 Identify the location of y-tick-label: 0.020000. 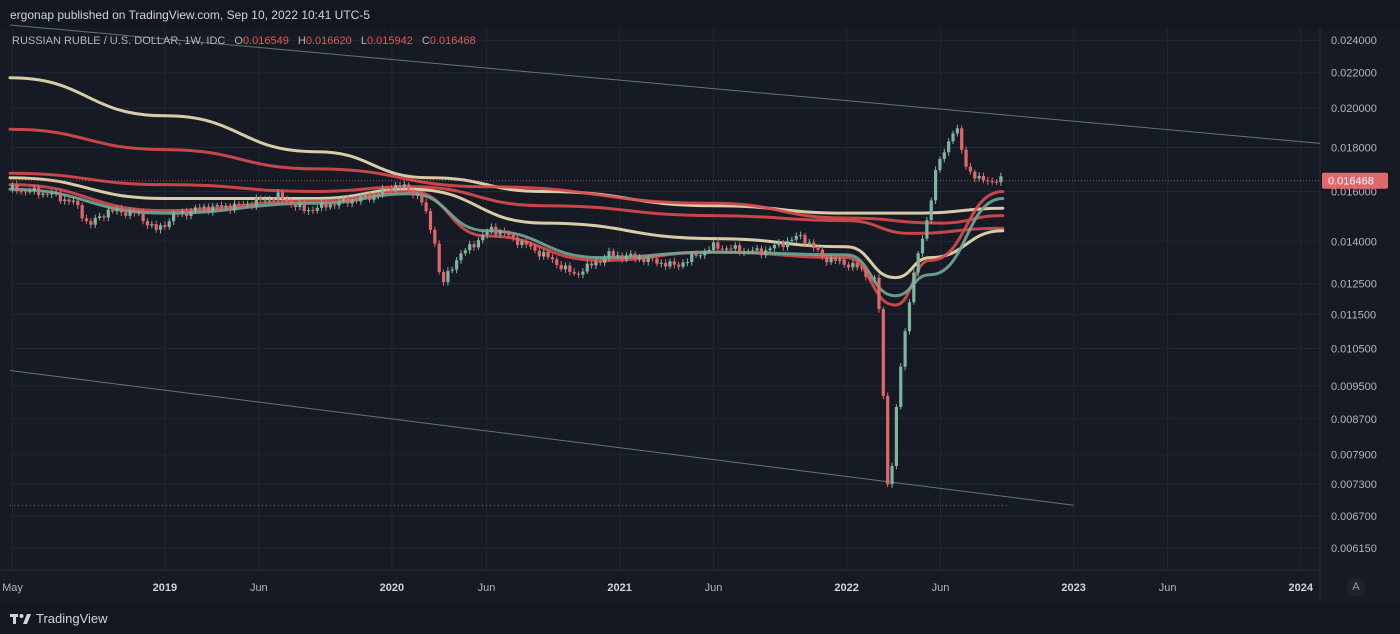
(1354, 109).